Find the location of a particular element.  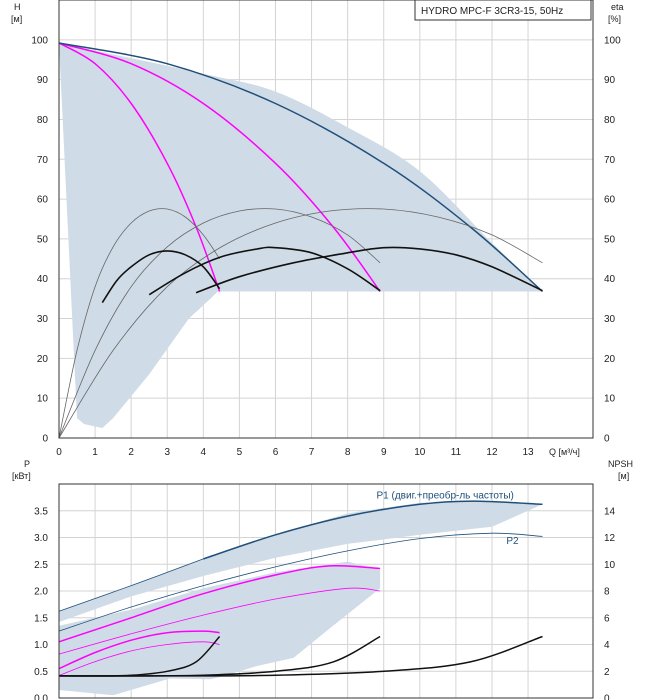

series-p1-1-pump is located at coordinates (139, 650).